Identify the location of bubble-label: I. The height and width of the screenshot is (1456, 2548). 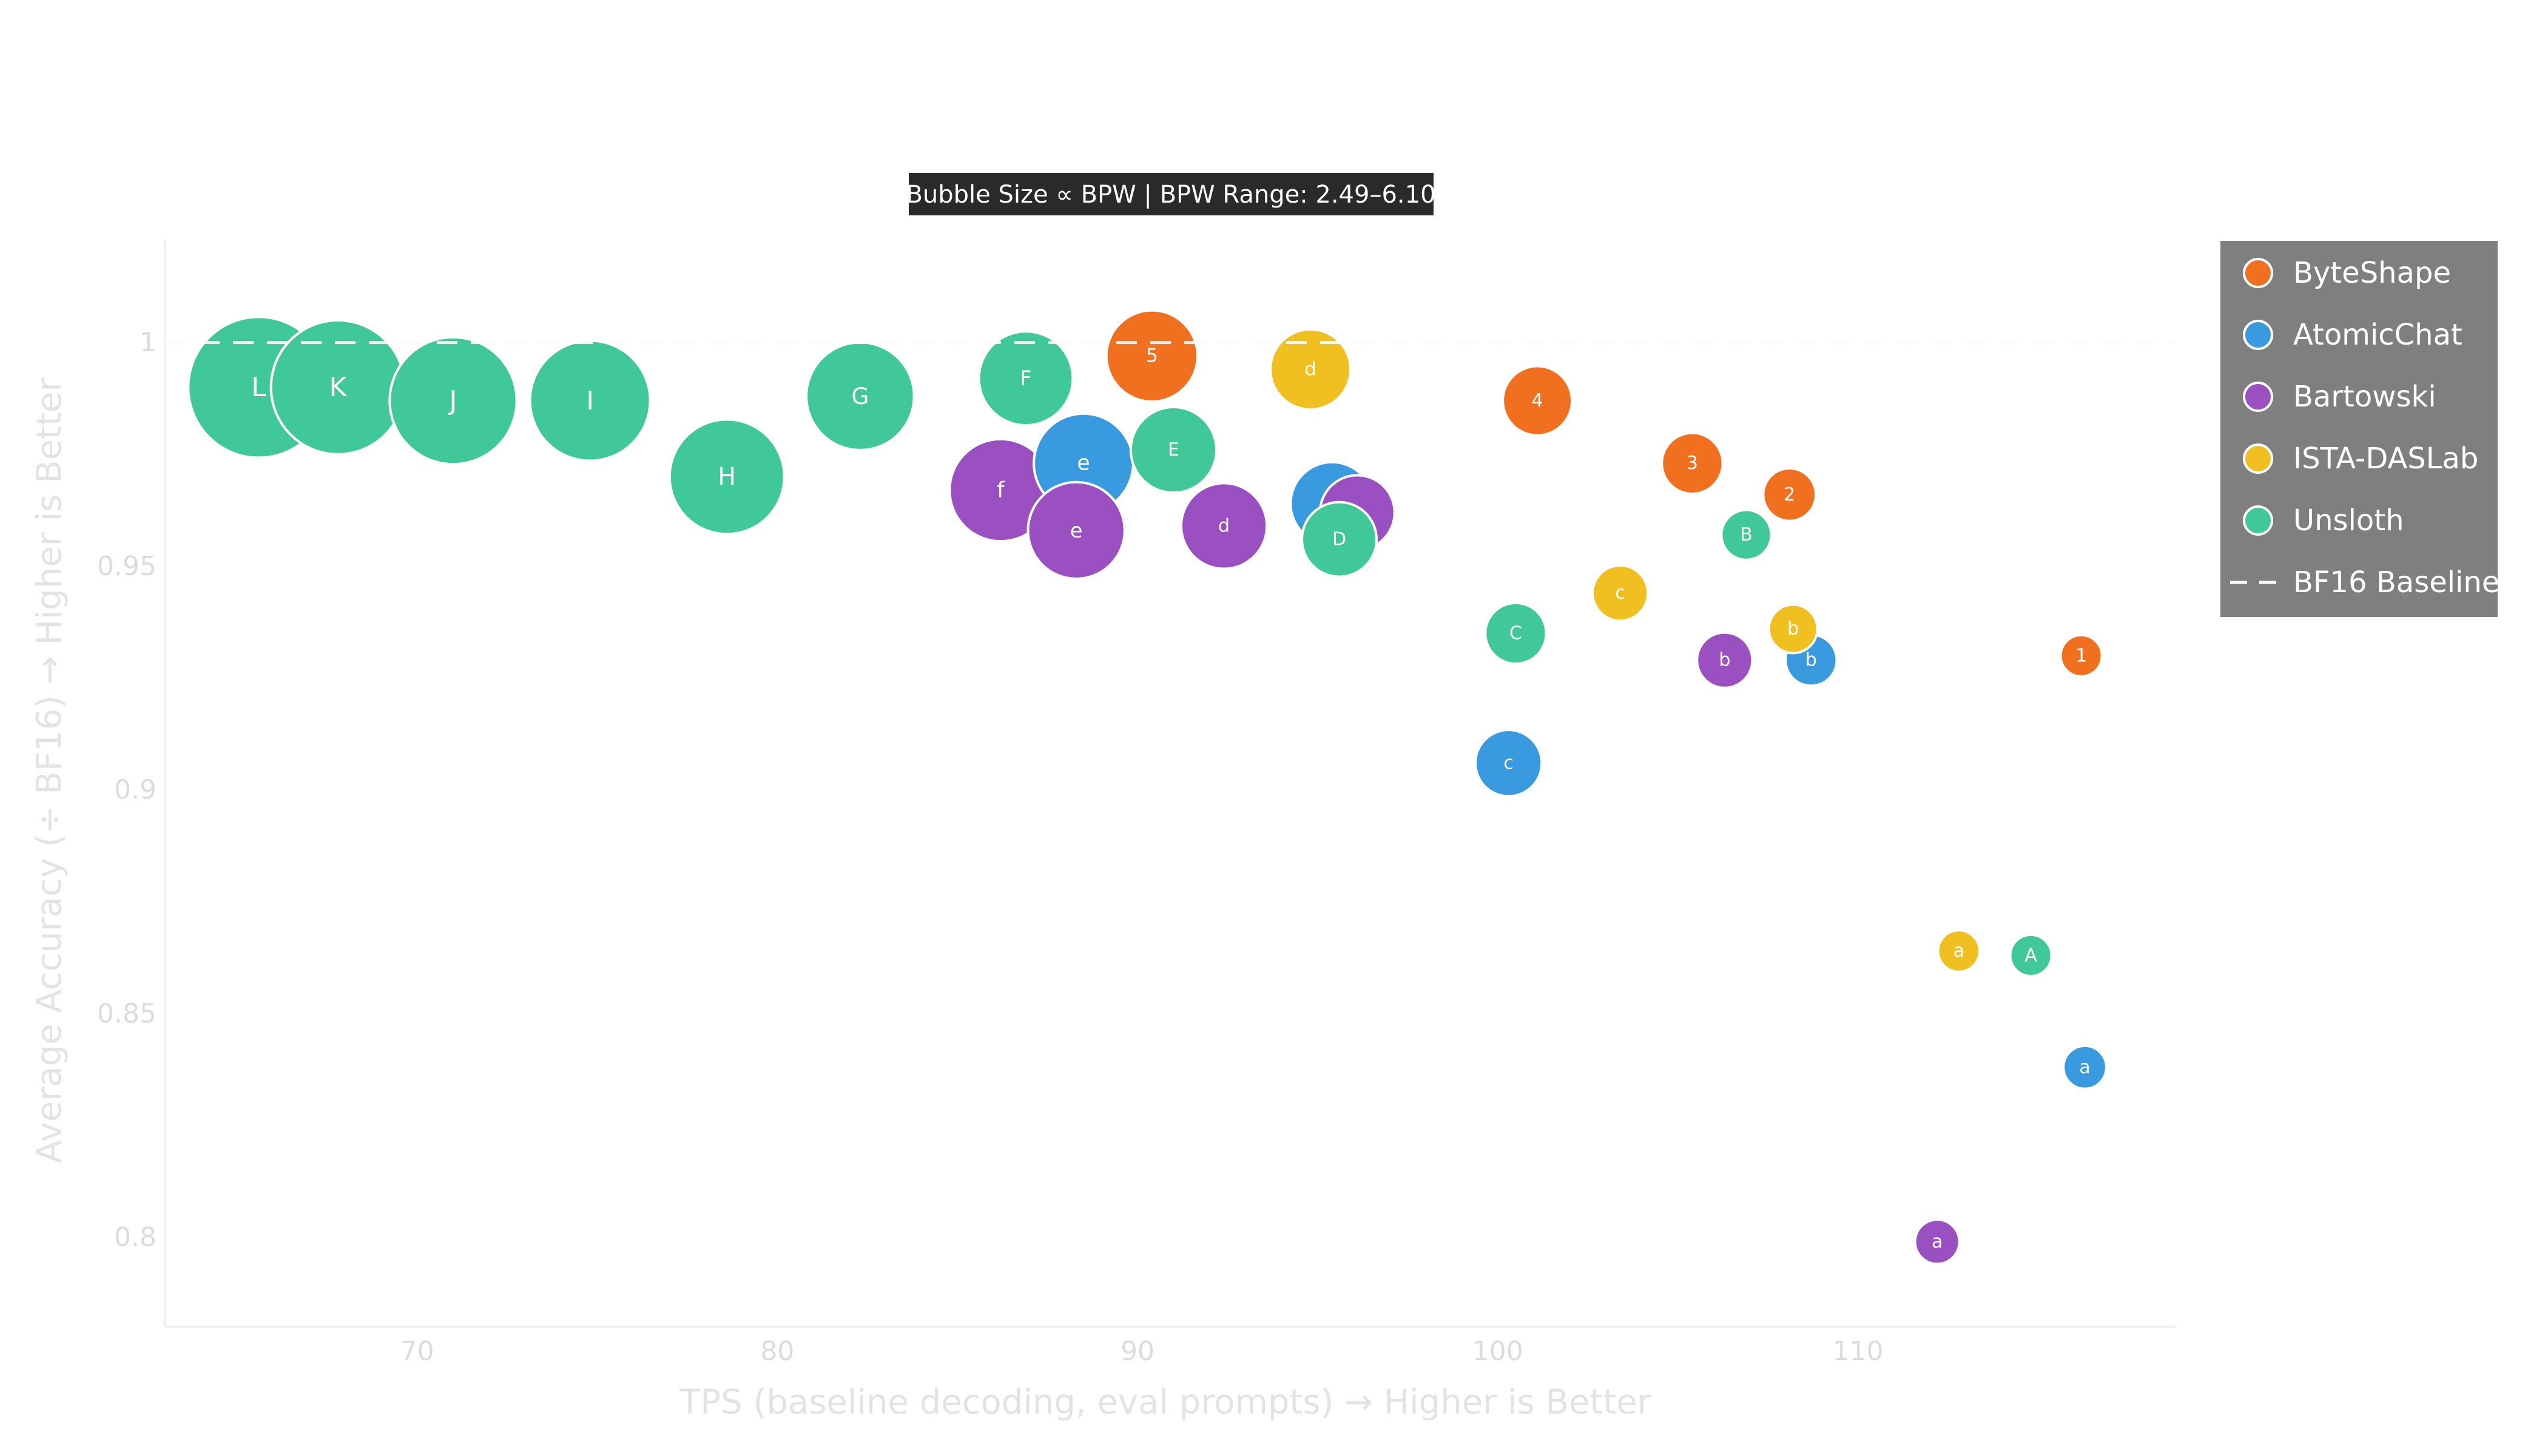
(589, 401).